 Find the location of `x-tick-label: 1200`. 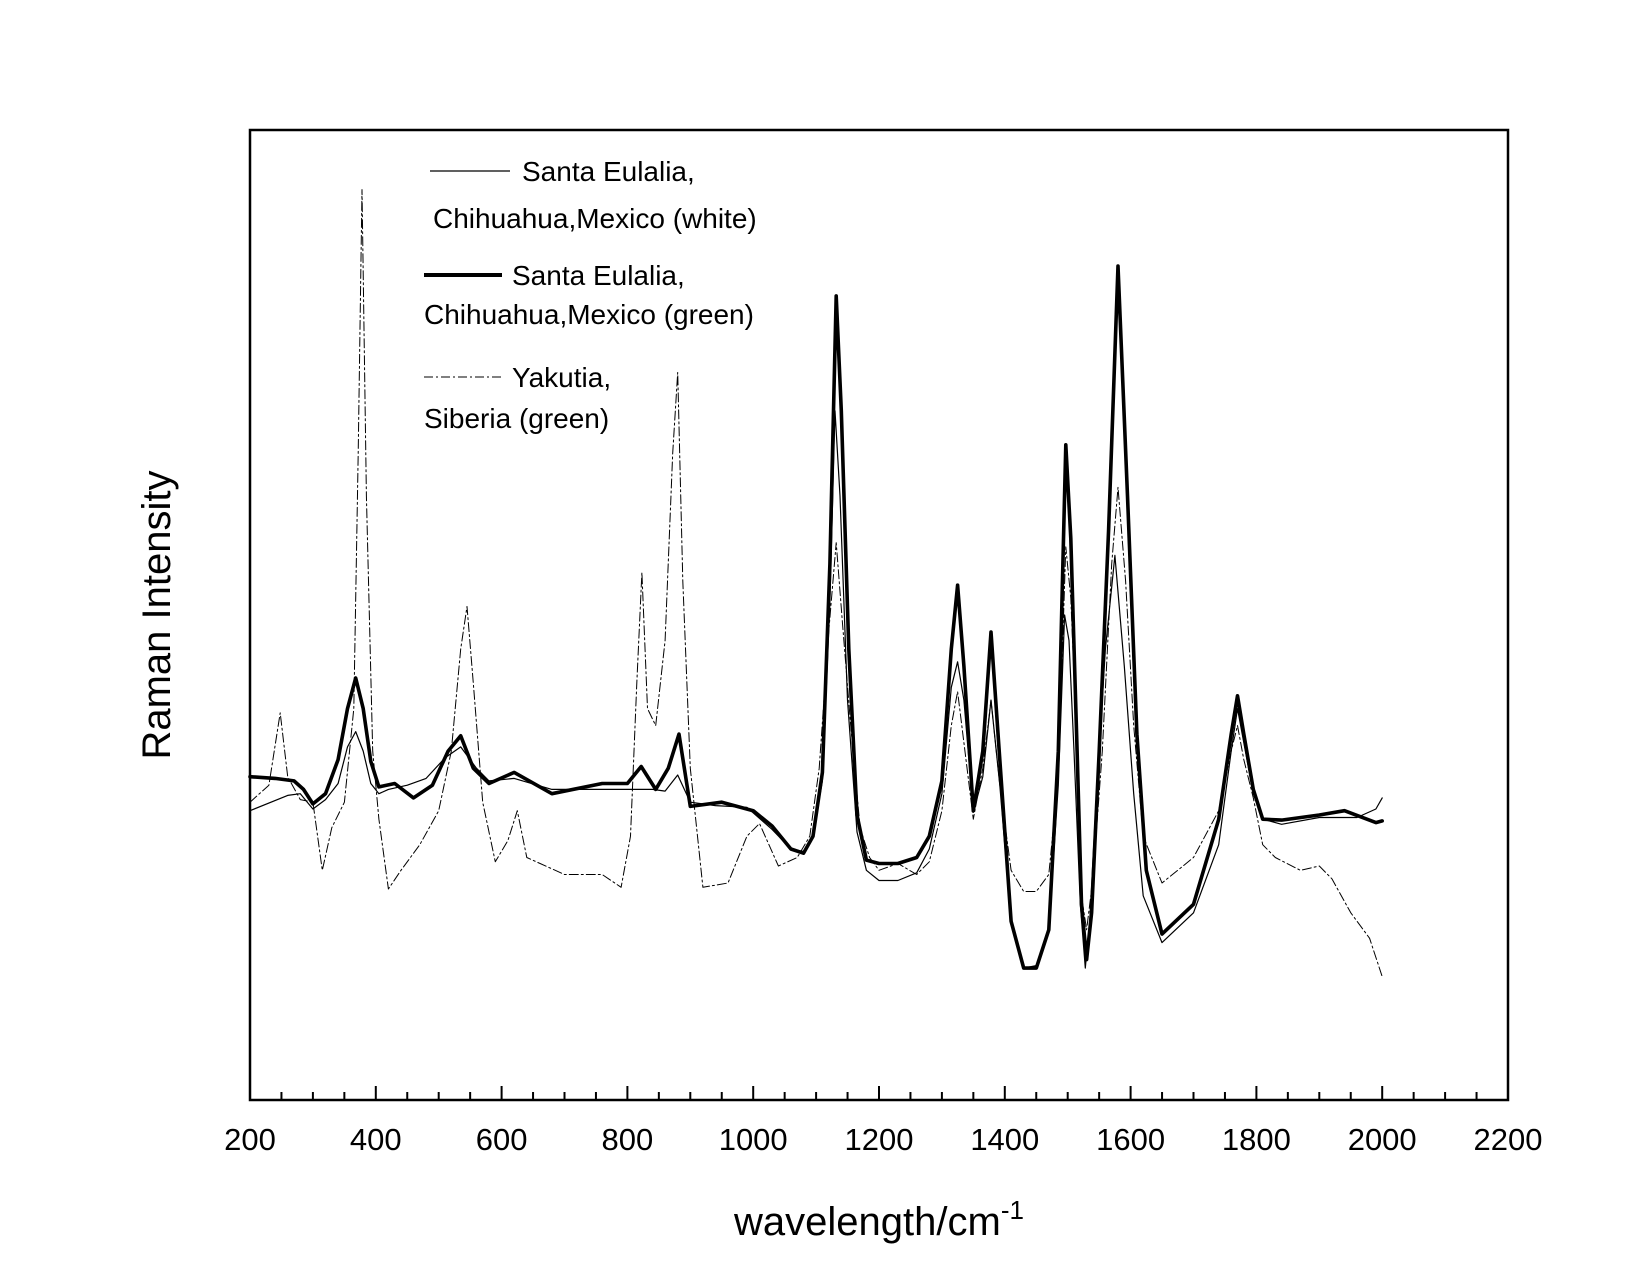

x-tick-label: 1200 is located at coordinates (879, 1139).